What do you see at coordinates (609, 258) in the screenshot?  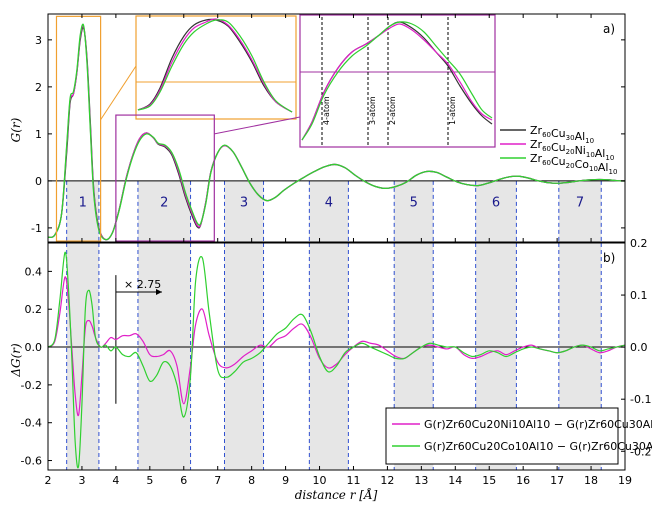 I see `panel-b-label: b)` at bounding box center [609, 258].